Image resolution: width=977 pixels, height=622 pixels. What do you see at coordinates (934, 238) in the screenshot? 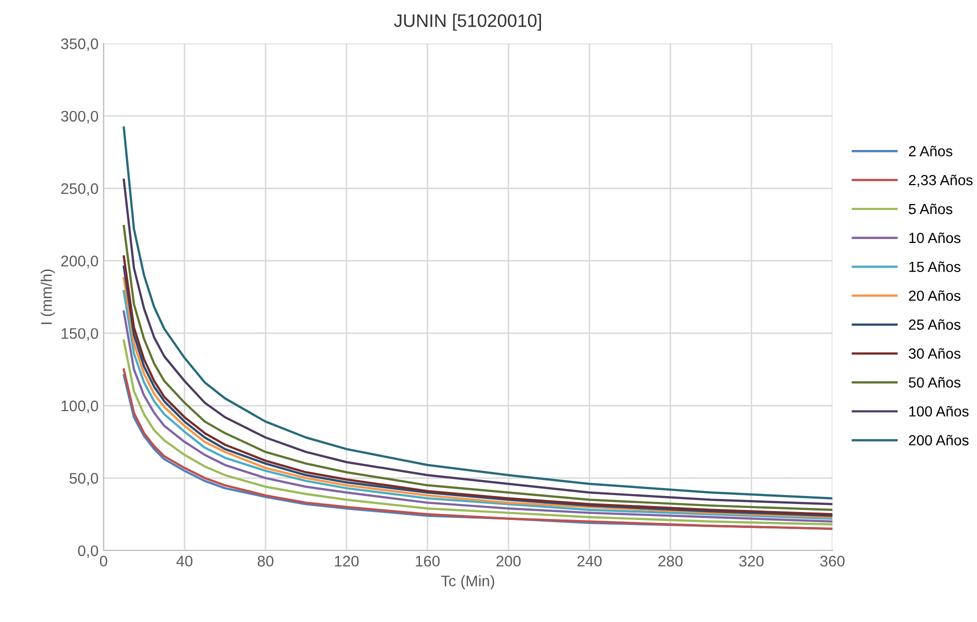
I see `legend-label: 10 Años` at bounding box center [934, 238].